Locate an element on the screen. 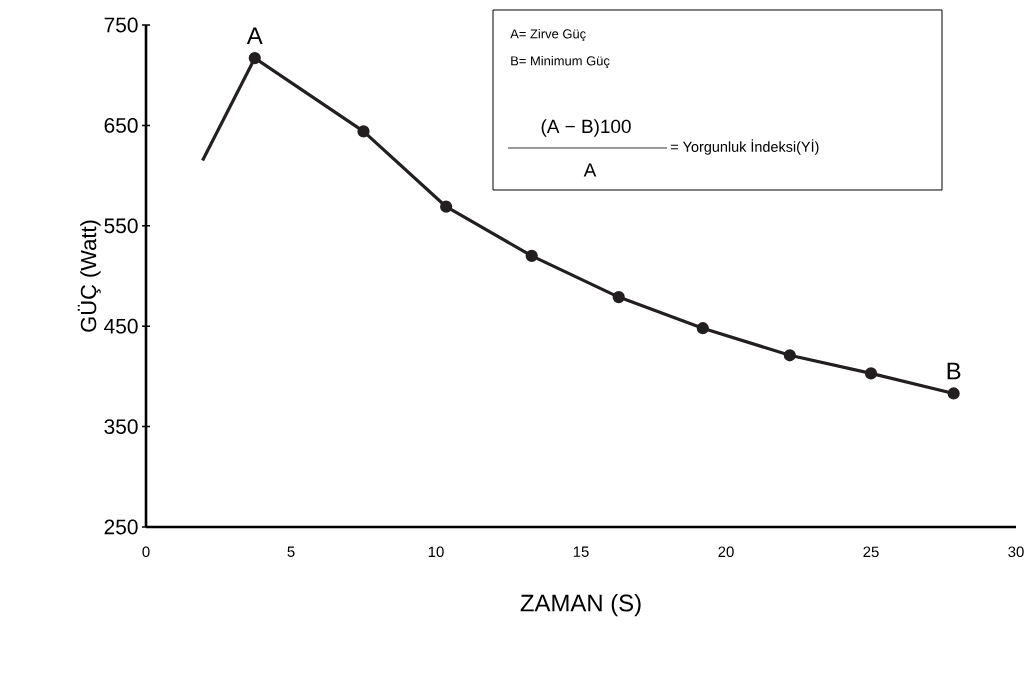 The image size is (1030, 681). annotation: (A − B)100 is located at coordinates (586, 128).